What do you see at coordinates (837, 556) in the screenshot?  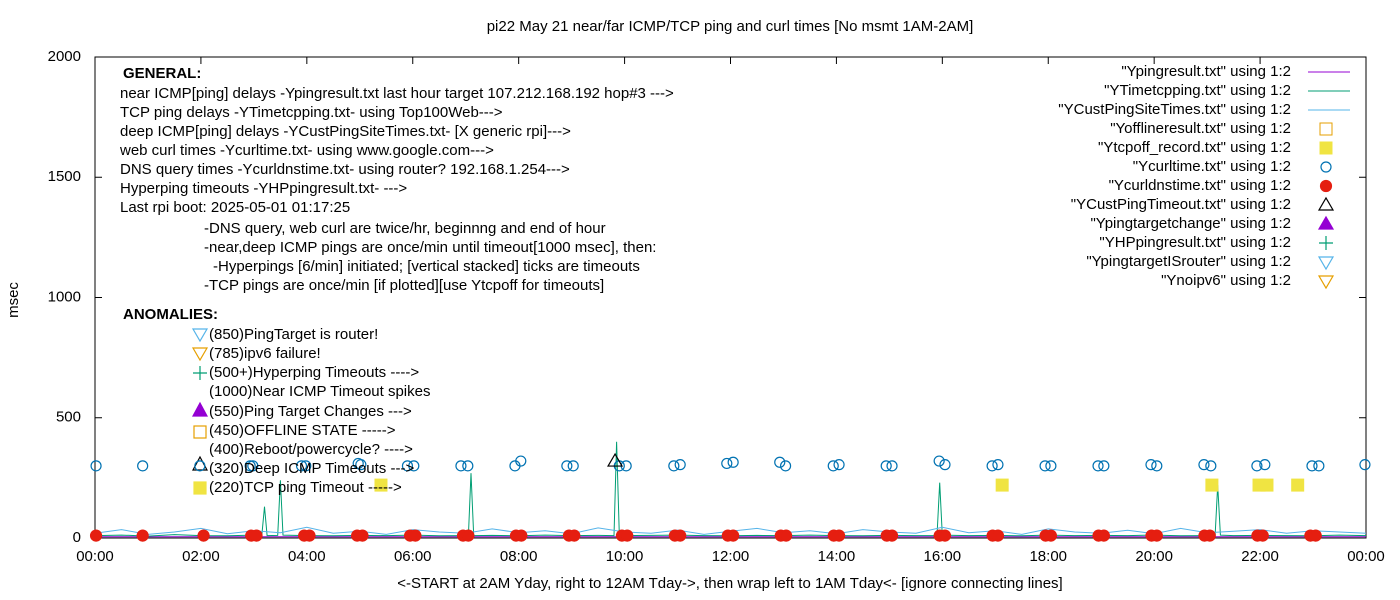 I see `x-tick-label: 14:00` at bounding box center [837, 556].